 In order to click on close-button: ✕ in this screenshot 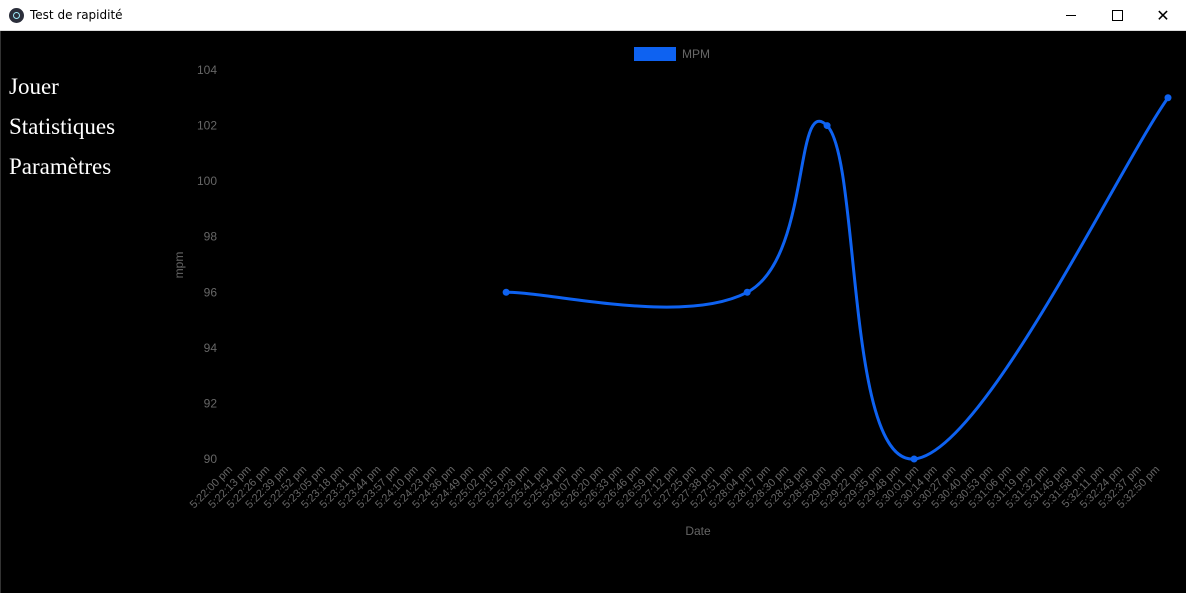, I will do `click(1163, 15)`.